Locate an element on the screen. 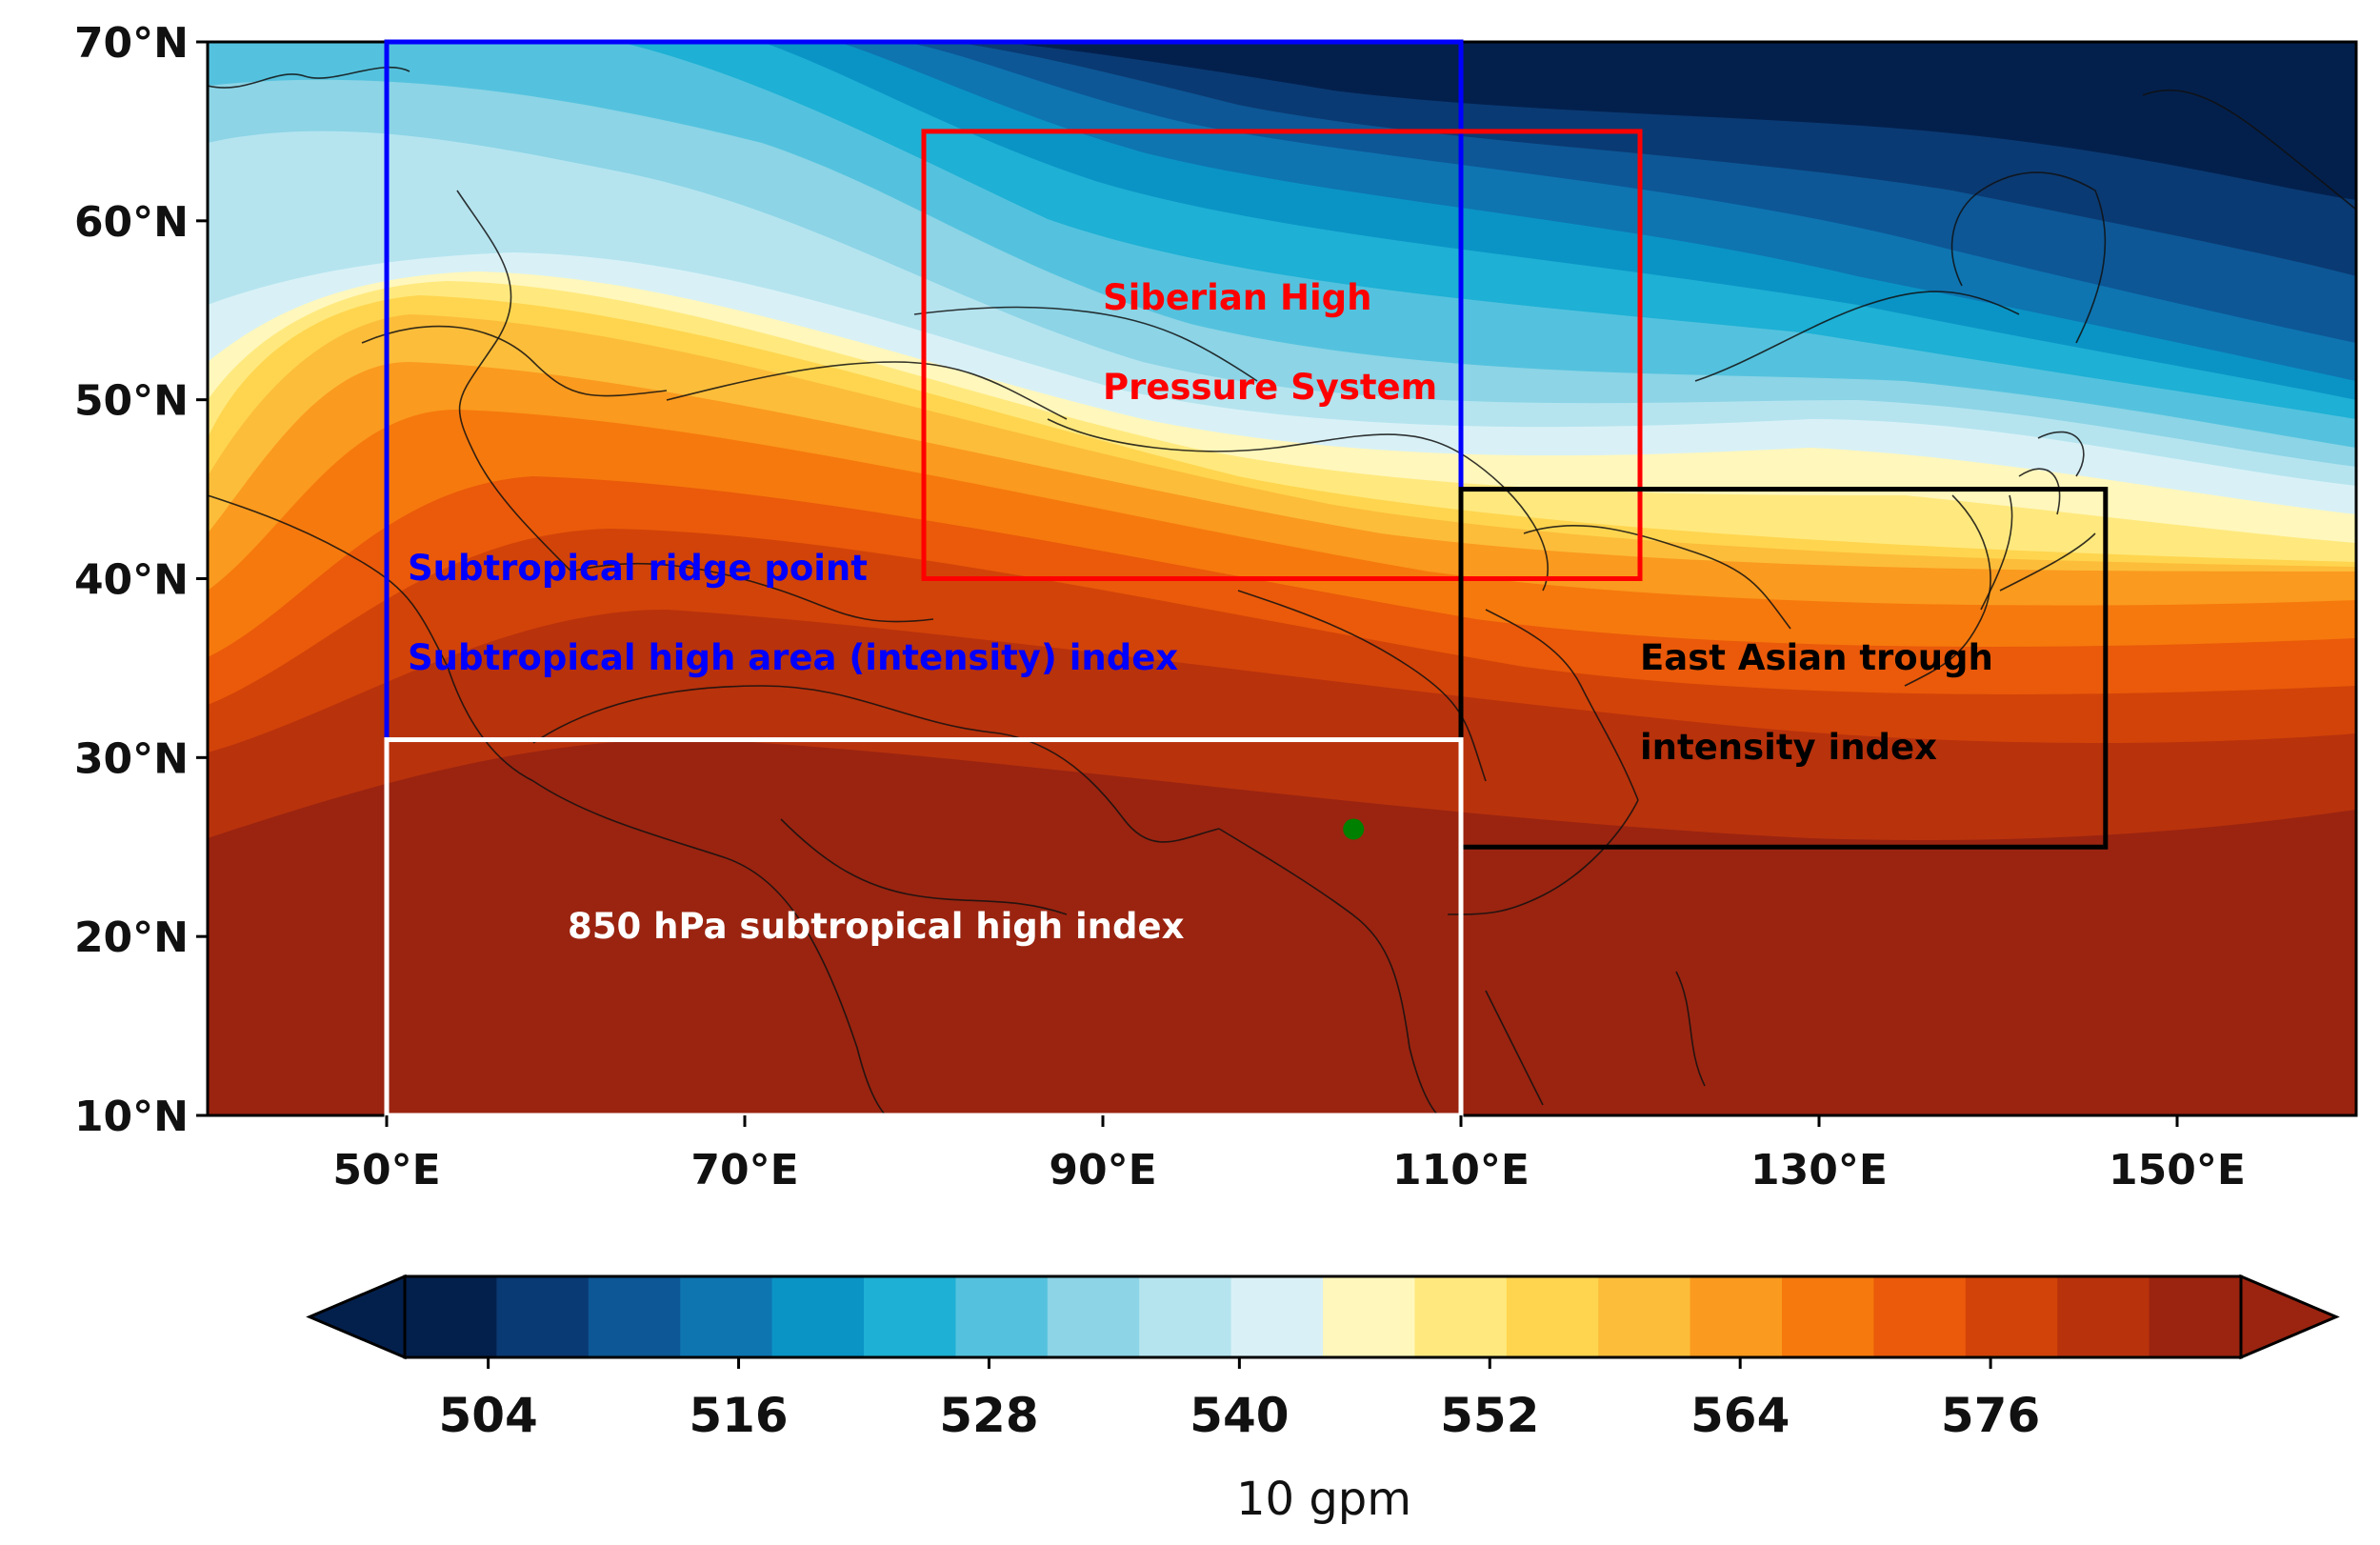  label-subtropical-high-area: Subtropical high area (intensity) index is located at coordinates (793, 657).